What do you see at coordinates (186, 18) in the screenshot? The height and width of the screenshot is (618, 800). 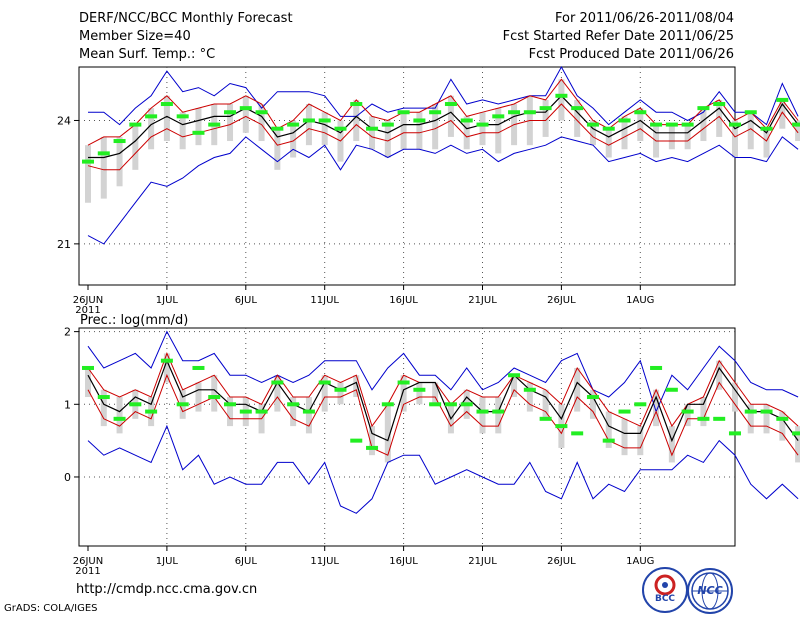 I see `chart-title: DERF/NCC/BCC Monthly Forecast` at bounding box center [186, 18].